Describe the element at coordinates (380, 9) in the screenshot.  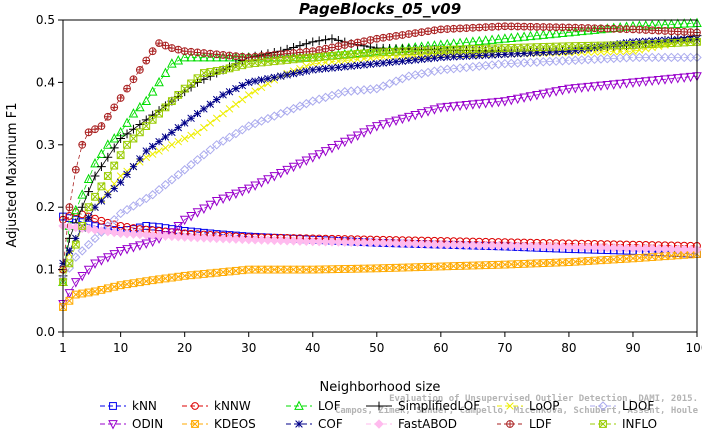
I see `chart-title: PageBlocks_05_v09` at that location.